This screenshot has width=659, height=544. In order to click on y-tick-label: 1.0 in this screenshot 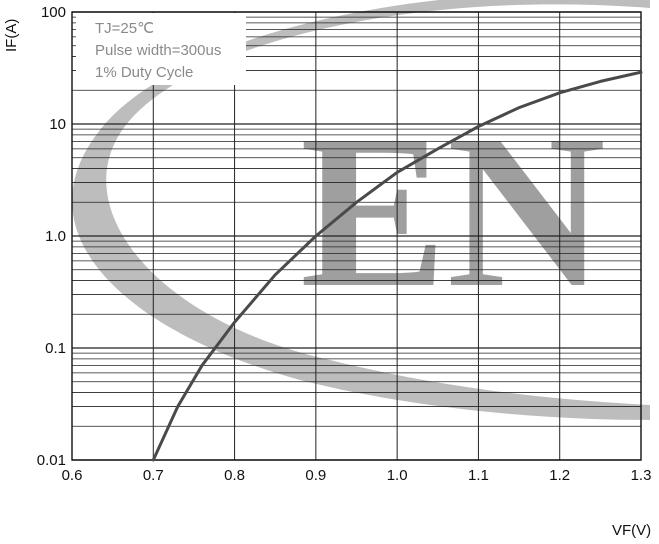, I will do `click(55, 236)`.